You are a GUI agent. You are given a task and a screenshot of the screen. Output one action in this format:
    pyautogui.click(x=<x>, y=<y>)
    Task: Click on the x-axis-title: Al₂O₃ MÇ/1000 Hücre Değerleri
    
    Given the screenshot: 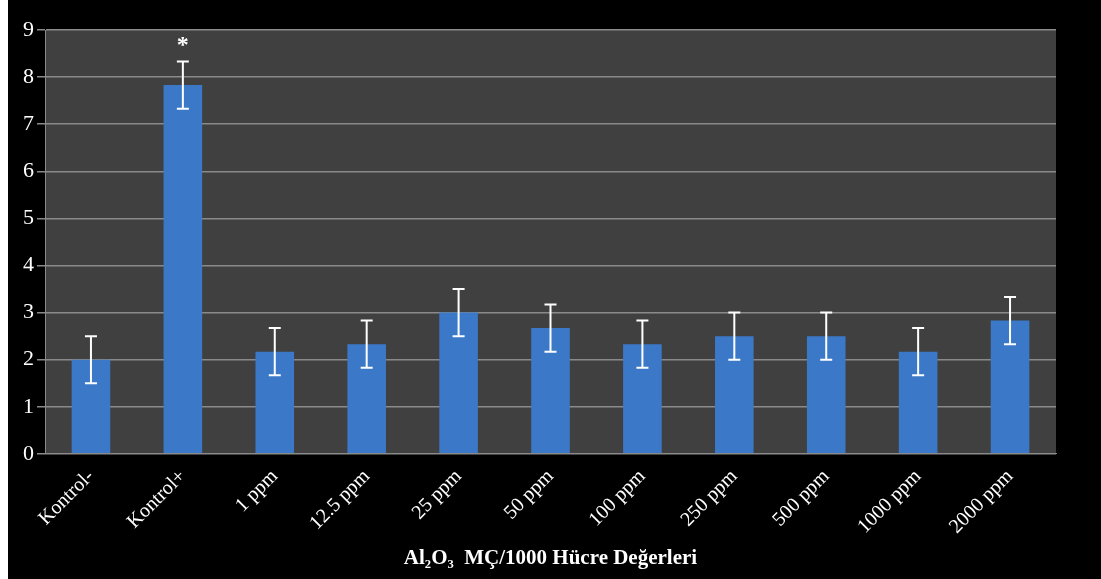 What is the action you would take?
    pyautogui.click(x=550, y=556)
    